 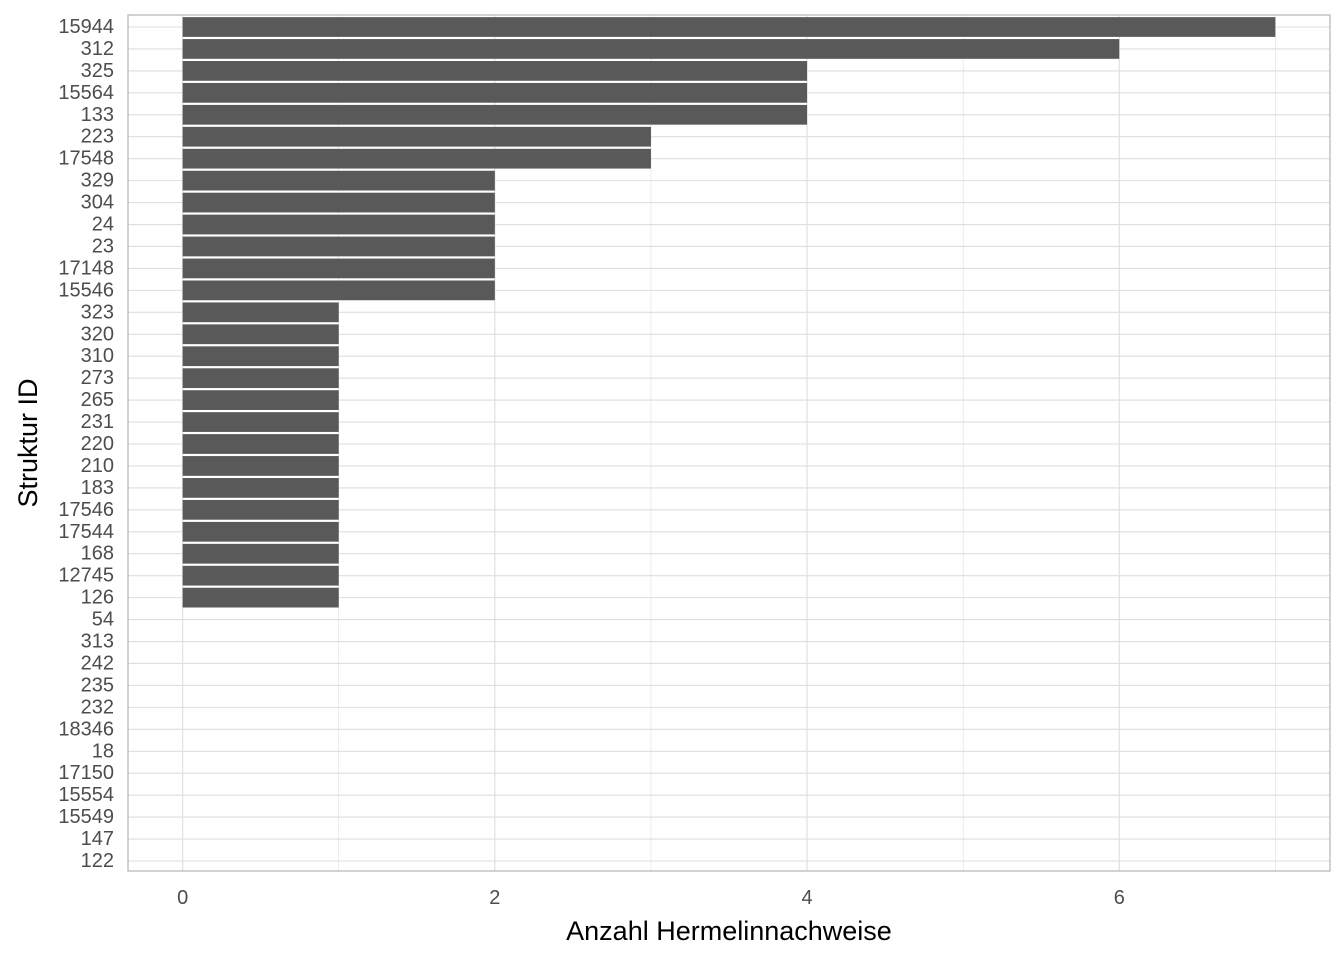 What do you see at coordinates (86, 817) in the screenshot?
I see `y-tick-label: 15549` at bounding box center [86, 817].